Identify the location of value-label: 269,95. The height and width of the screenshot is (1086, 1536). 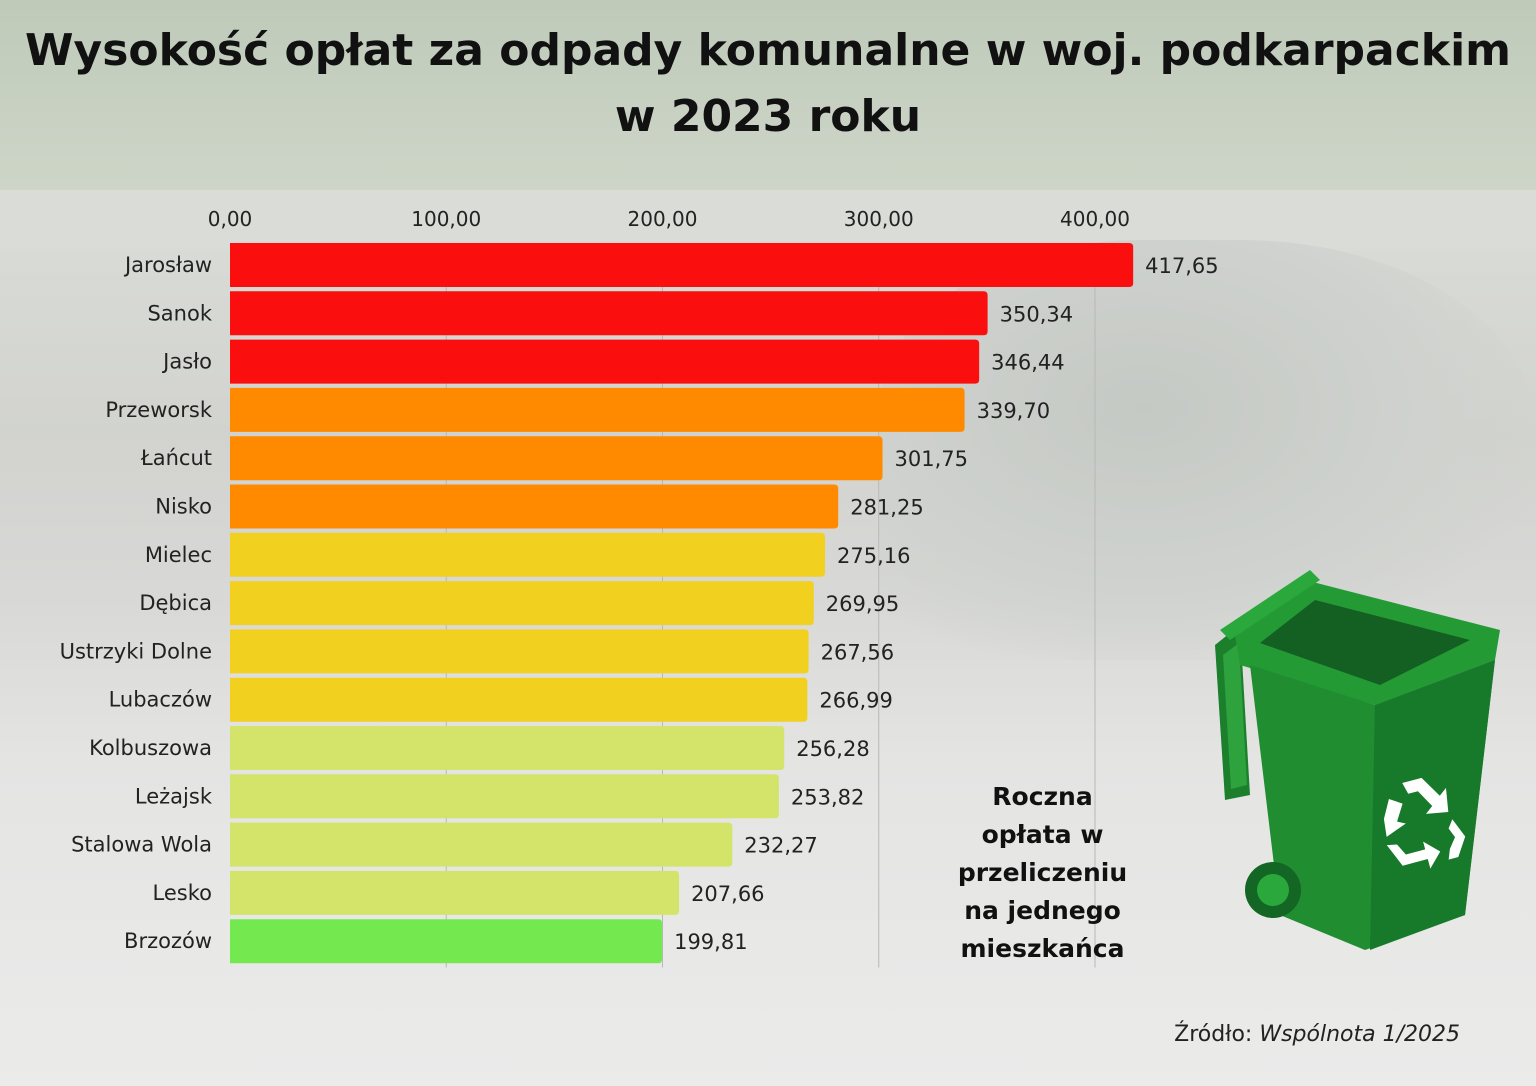
(862, 604).